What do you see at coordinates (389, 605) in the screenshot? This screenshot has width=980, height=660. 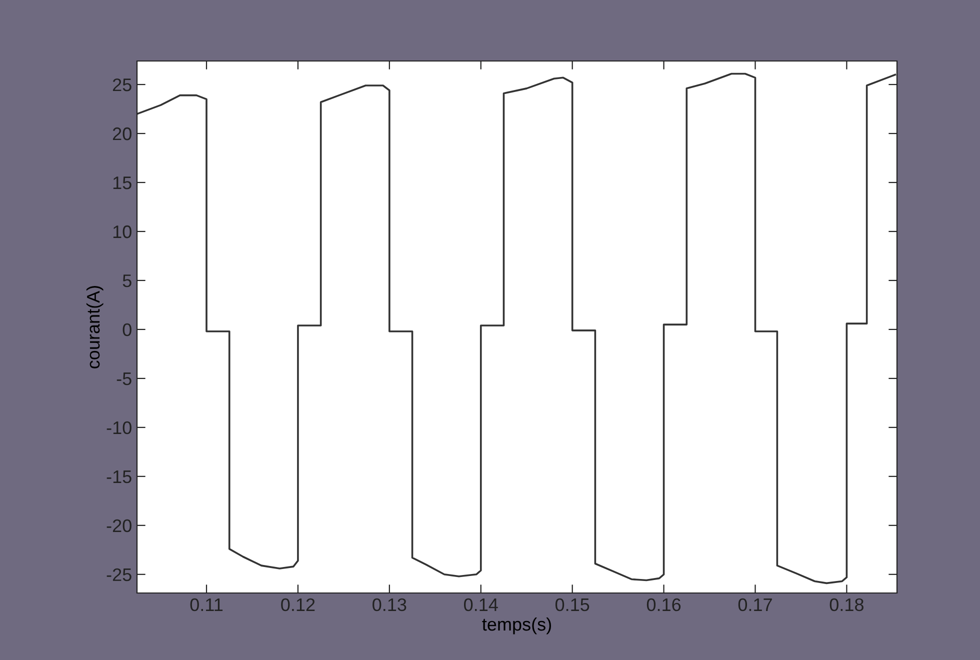 I see `x-tick-label: 0.13` at bounding box center [389, 605].